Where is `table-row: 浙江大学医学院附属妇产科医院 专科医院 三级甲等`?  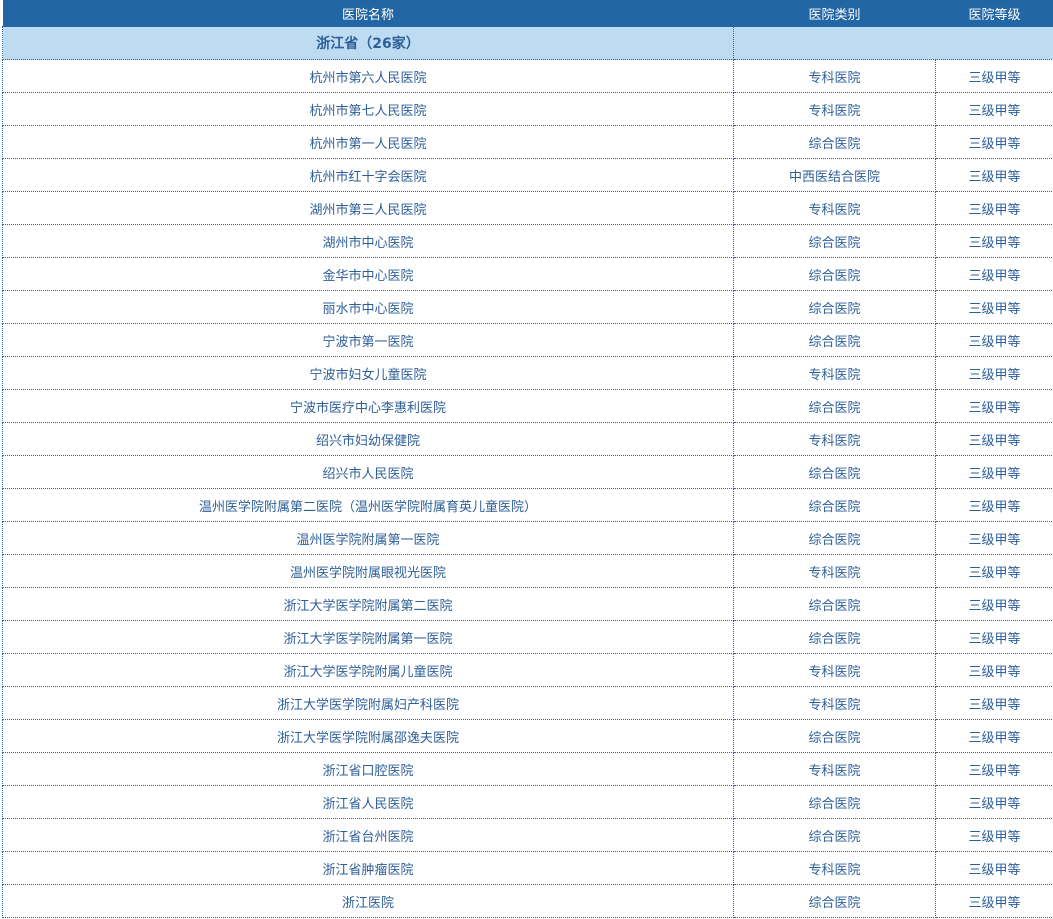
table-row: 浙江大学医学院附属妇产科医院 专科医院 三级甲等 is located at coordinates (527, 703).